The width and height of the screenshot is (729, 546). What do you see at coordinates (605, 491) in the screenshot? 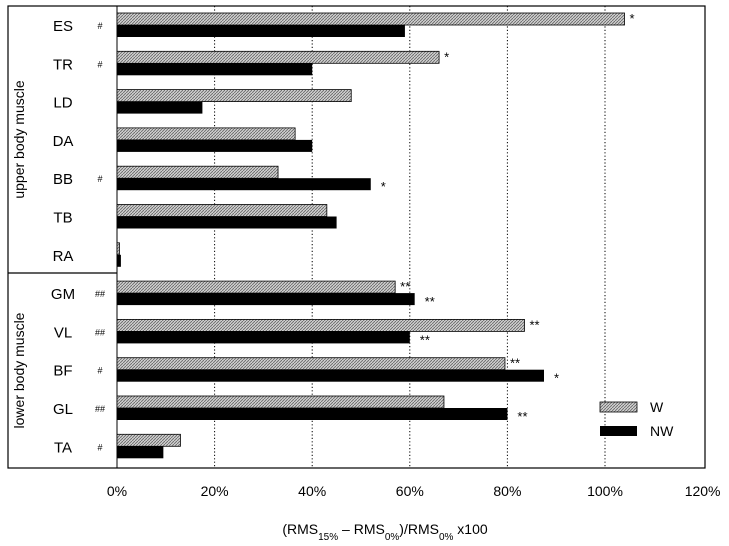
I see `x-tick-label: 100%` at bounding box center [605, 491].